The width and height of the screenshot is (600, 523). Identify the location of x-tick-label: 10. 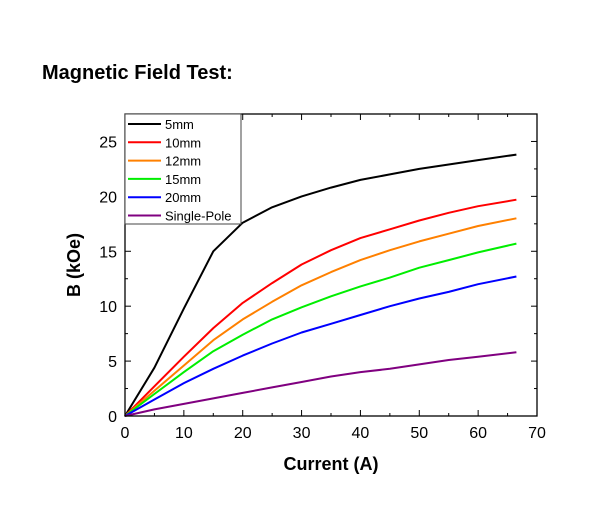
(184, 433).